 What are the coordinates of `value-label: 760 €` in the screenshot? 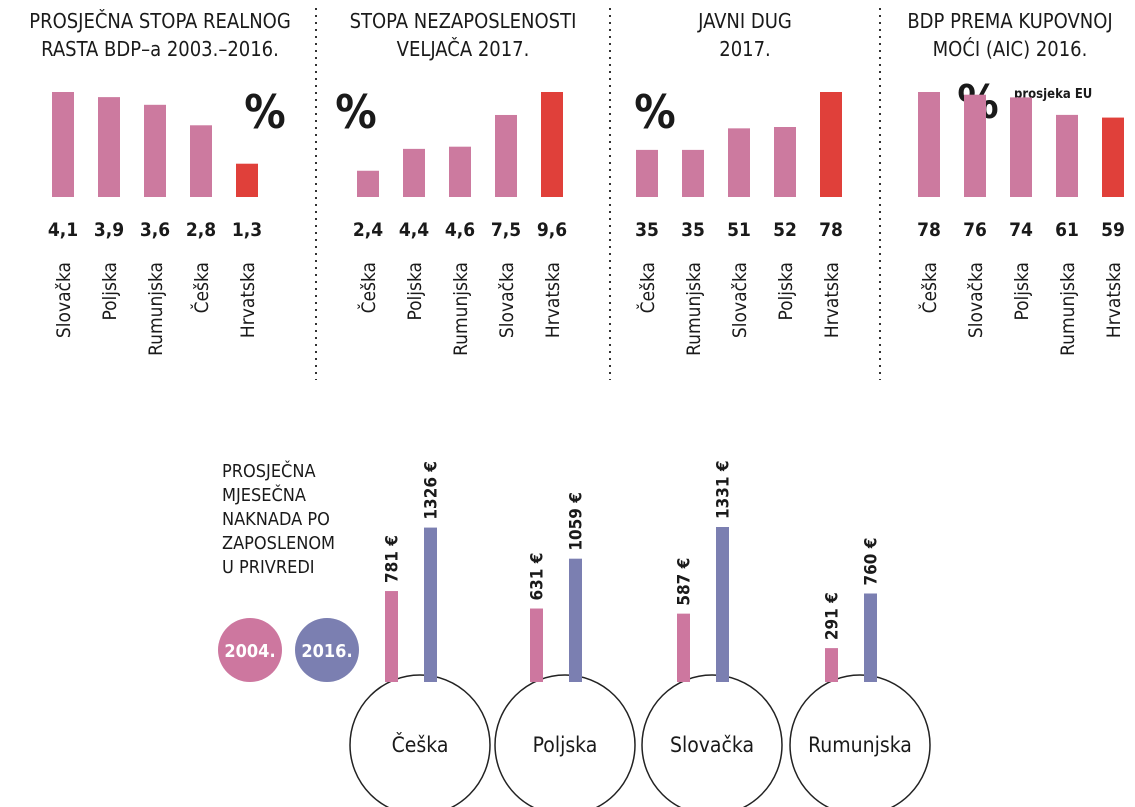 It's located at (872, 562).